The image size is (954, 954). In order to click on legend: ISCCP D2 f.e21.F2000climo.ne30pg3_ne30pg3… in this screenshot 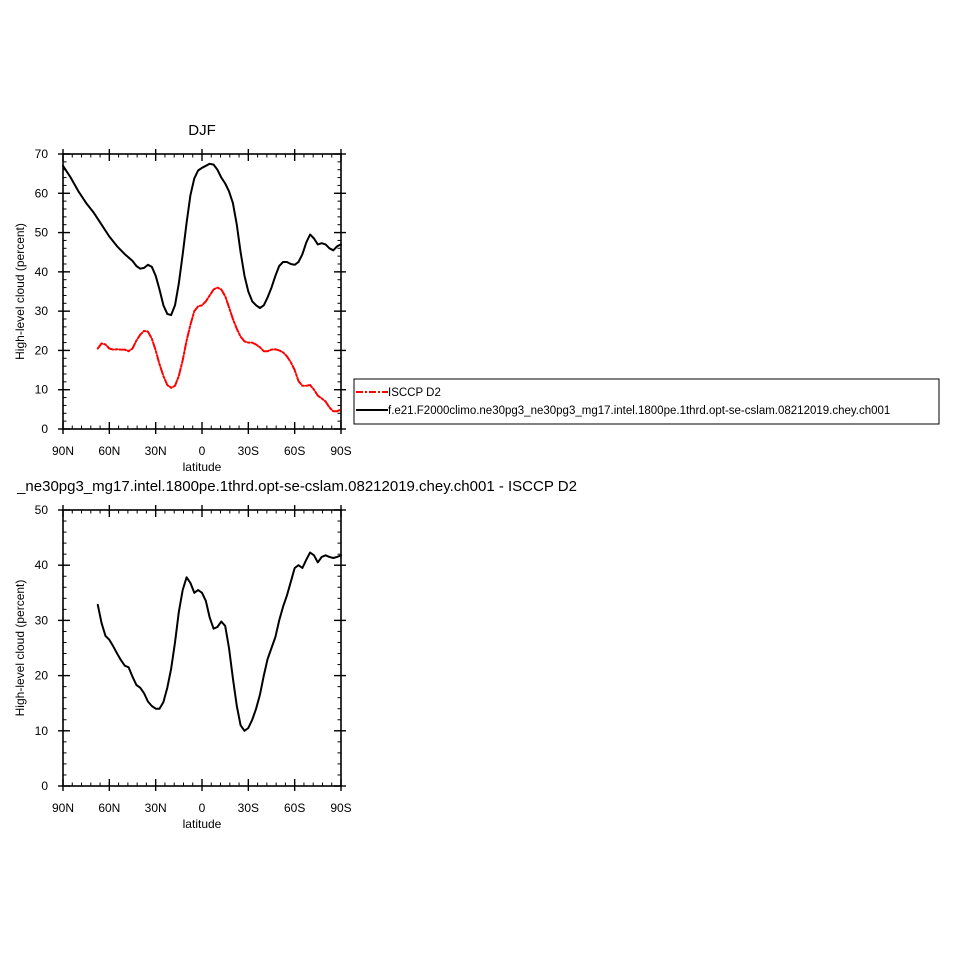, I will do `click(646, 401)`.